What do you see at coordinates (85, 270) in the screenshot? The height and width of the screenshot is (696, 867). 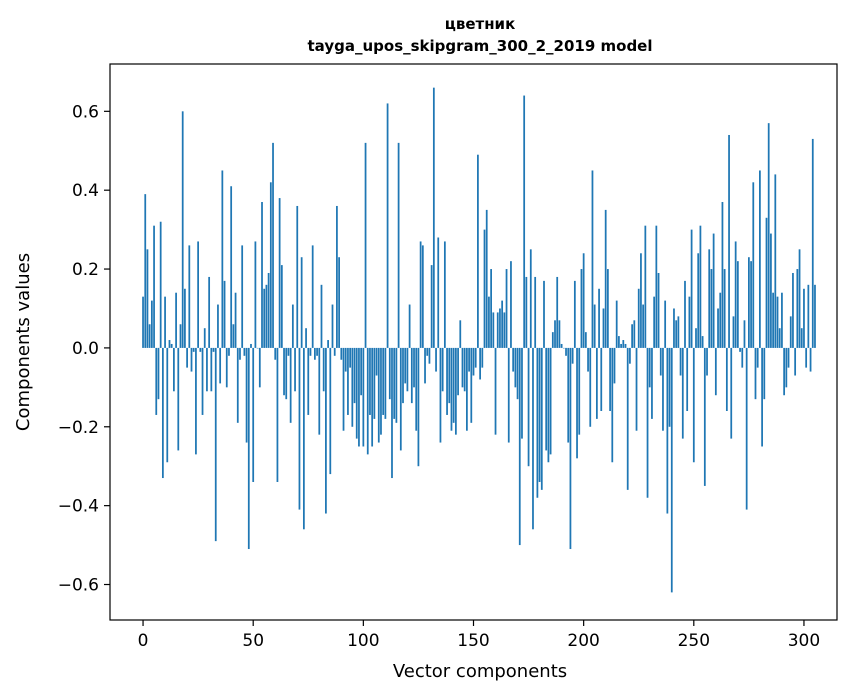 I see `y-tick-label: 0.2` at bounding box center [85, 270].